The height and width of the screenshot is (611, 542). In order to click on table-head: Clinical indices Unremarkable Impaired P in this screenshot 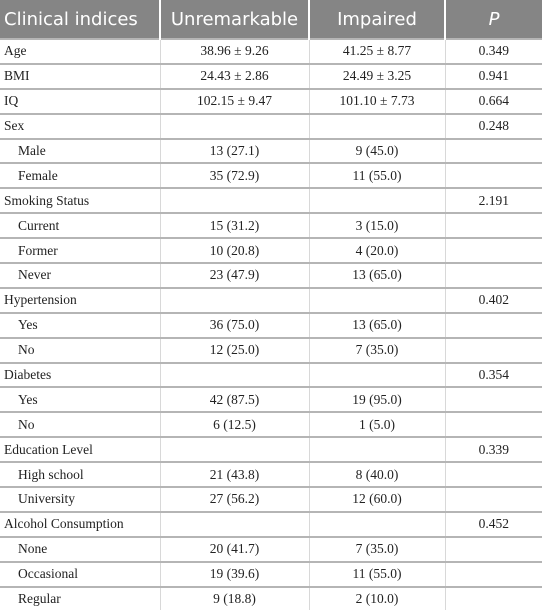, I will do `click(271, 19)`.